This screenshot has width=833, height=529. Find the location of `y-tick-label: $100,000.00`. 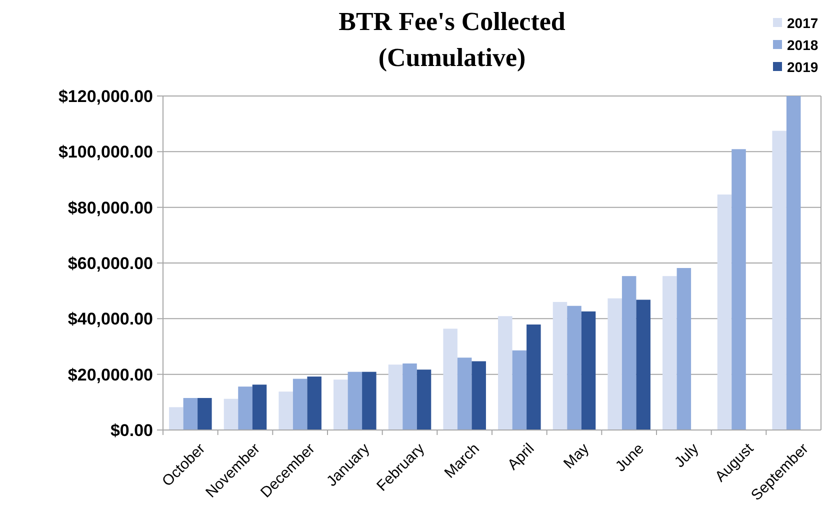

y-tick-label: $100,000.00 is located at coordinates (105, 152).